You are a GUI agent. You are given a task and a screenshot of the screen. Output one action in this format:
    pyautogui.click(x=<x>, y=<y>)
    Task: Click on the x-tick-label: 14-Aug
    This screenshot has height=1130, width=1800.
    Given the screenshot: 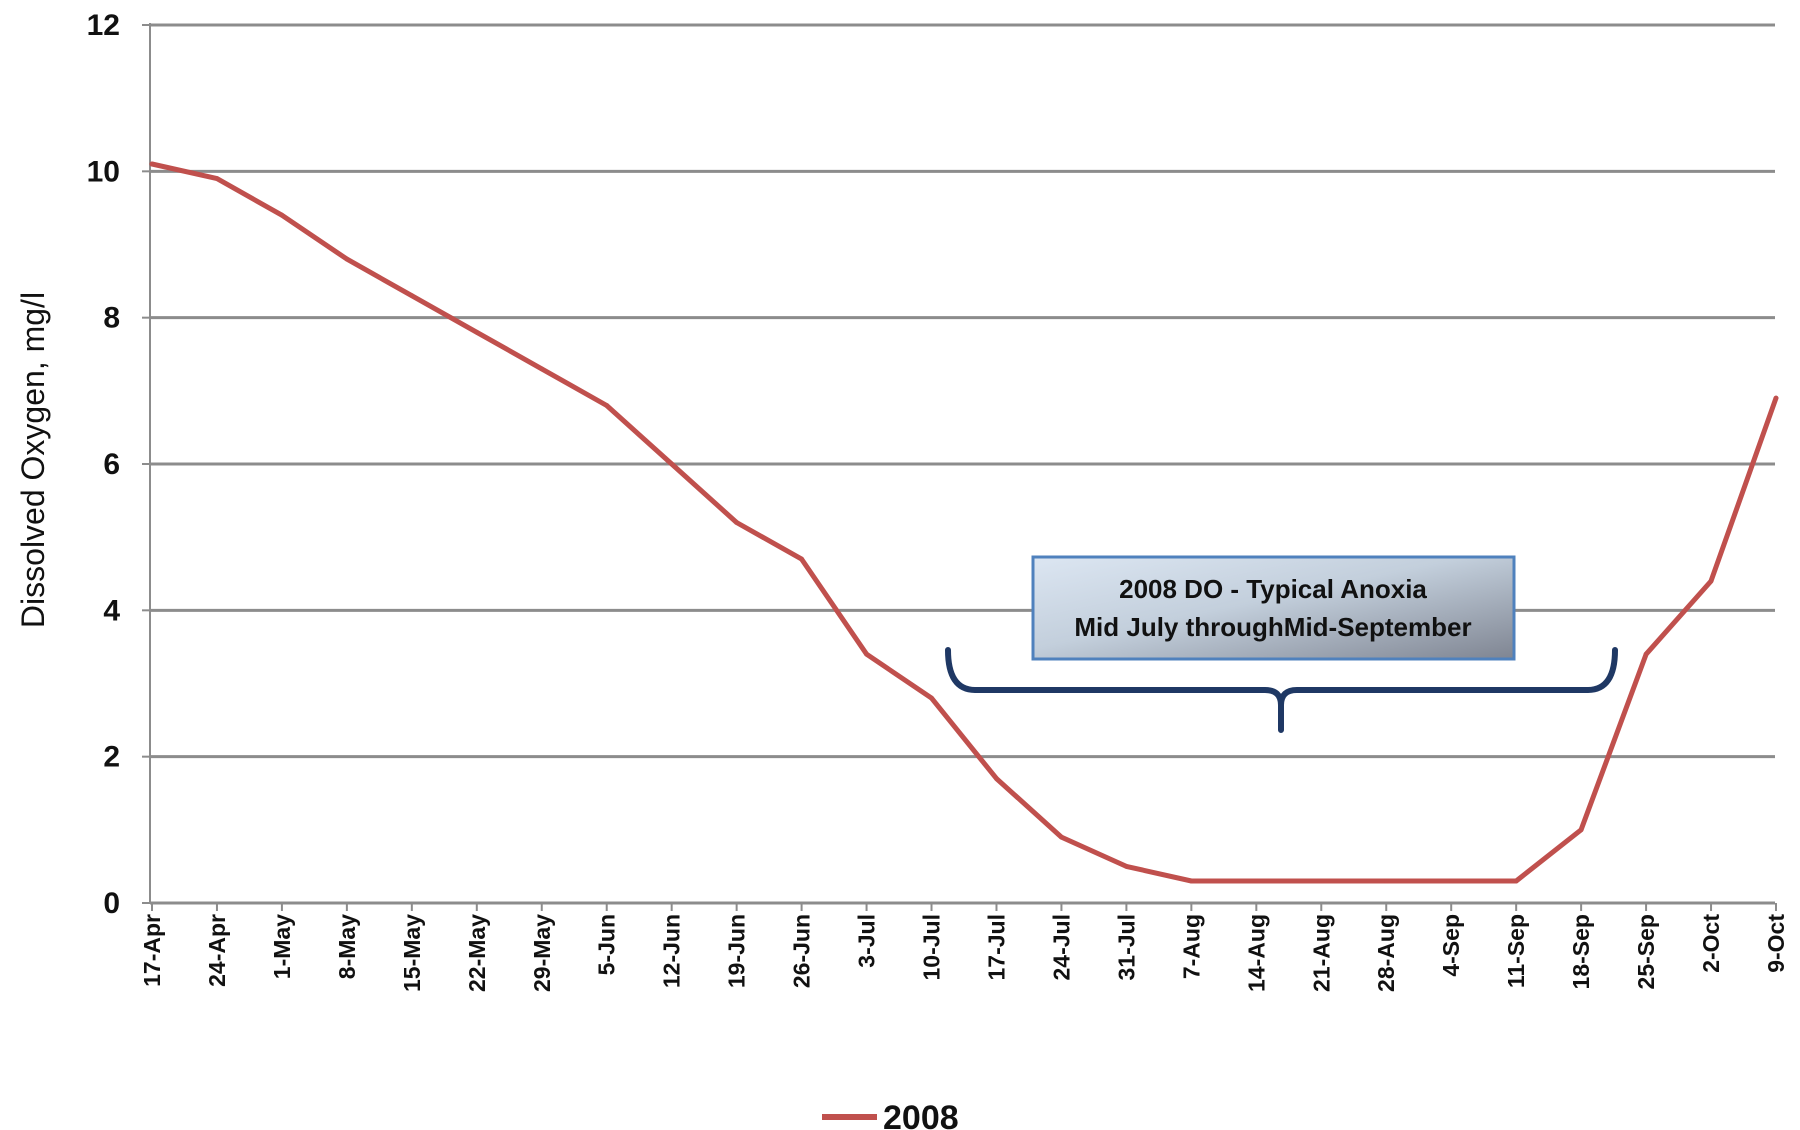 What is the action you would take?
    pyautogui.click(x=1256, y=953)
    